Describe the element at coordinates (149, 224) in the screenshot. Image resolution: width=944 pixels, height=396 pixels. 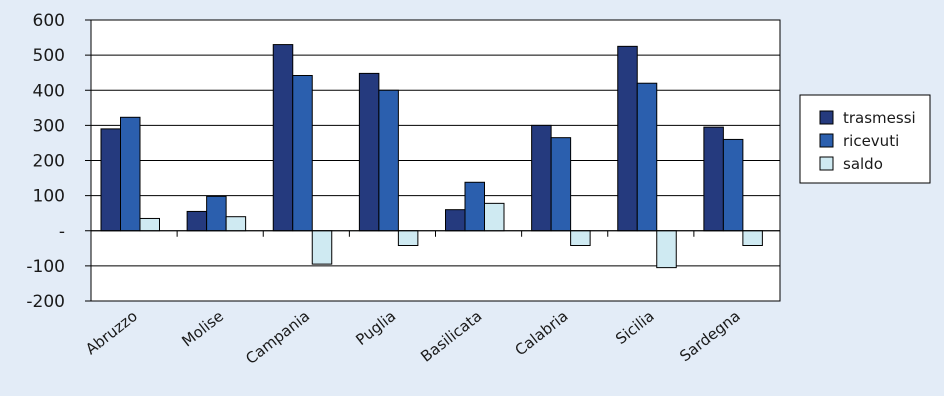
I see `bar-saldo-abruzzo` at that location.